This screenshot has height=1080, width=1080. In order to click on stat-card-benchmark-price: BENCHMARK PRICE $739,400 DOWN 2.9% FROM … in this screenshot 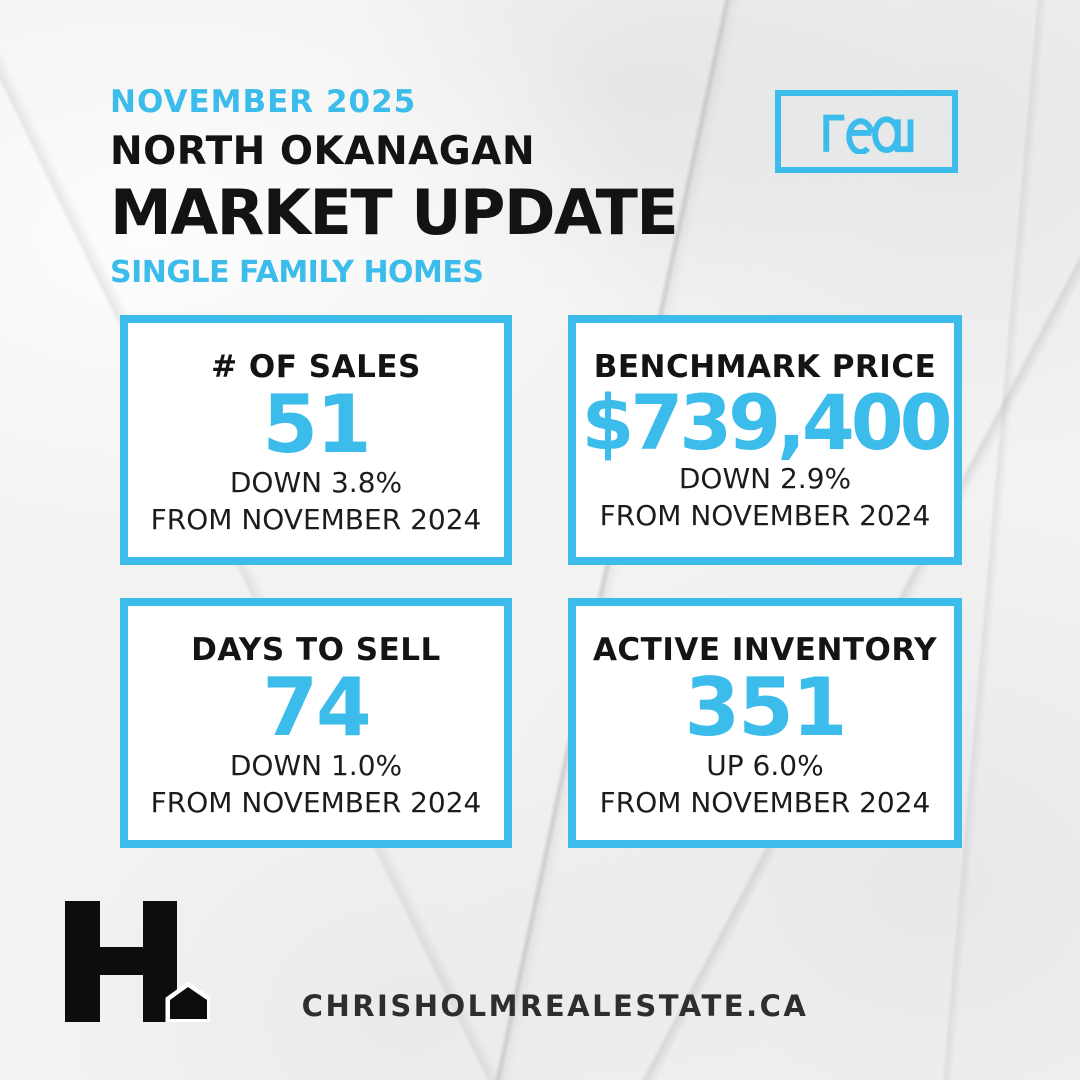, I will do `click(765, 440)`.